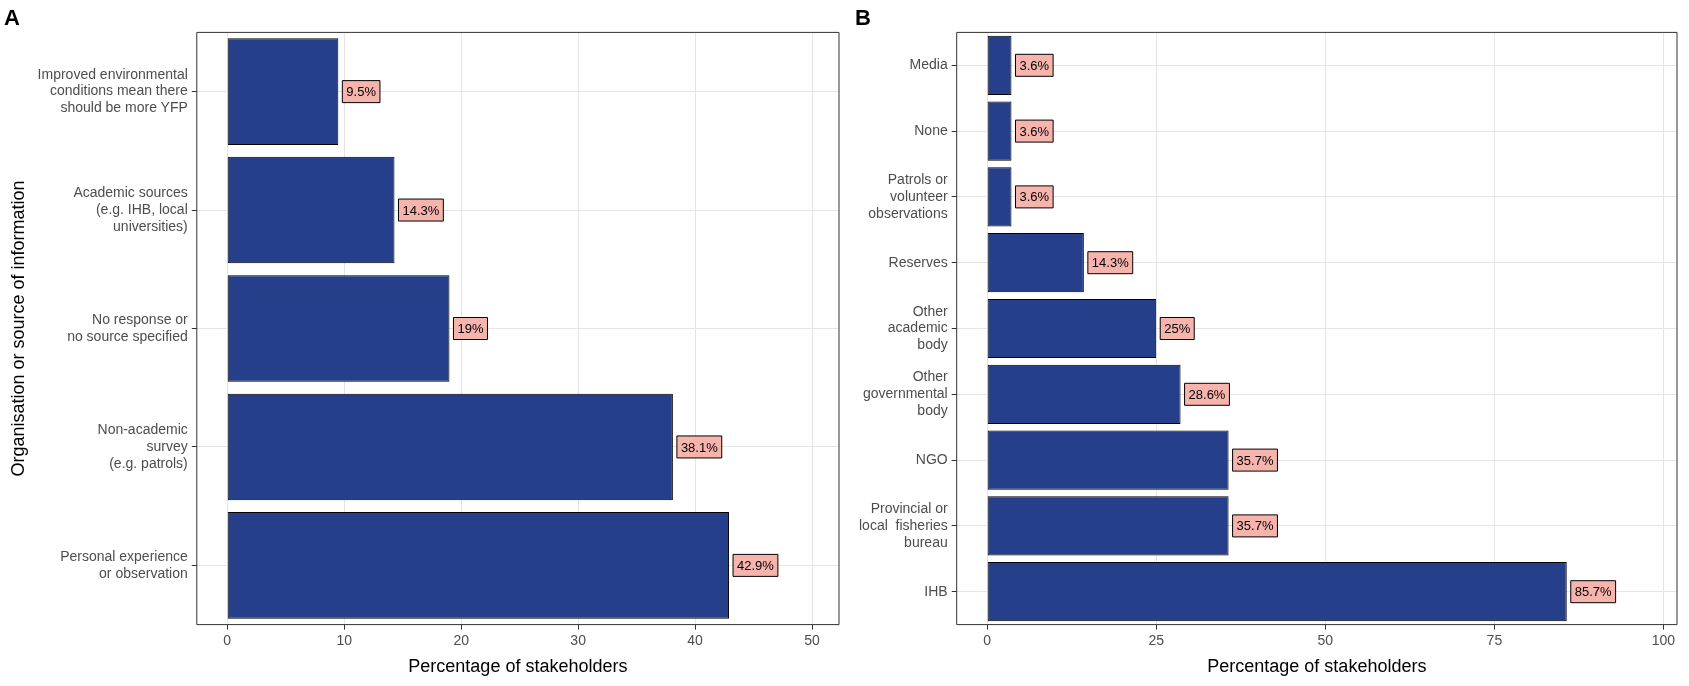  I want to click on text: A, so click(12, 18).